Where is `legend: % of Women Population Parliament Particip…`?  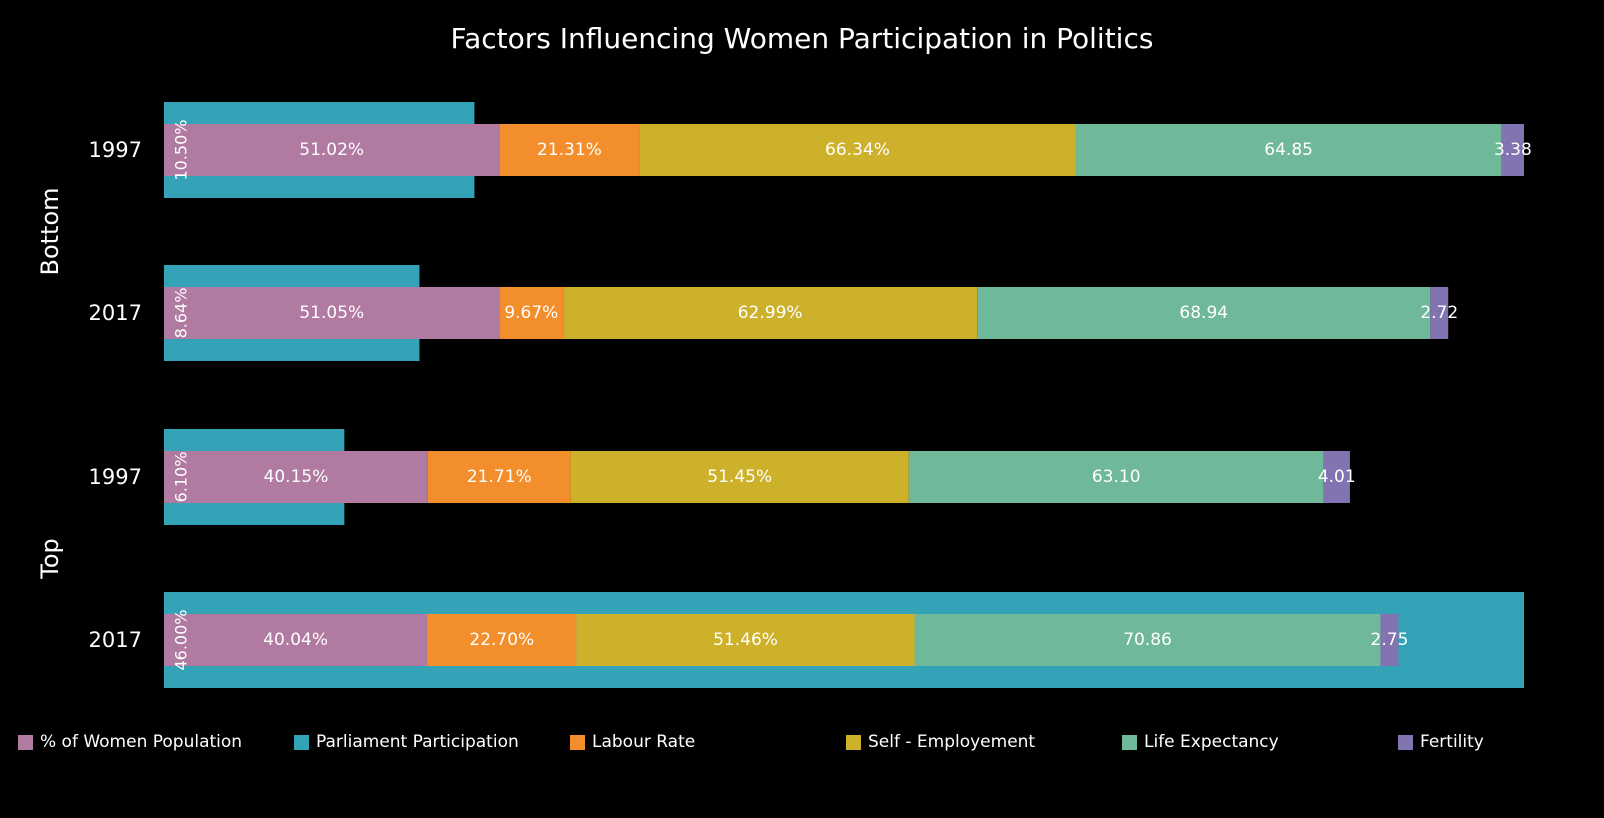
legend: % of Women Population Parliament Particip… is located at coordinates (802, 747).